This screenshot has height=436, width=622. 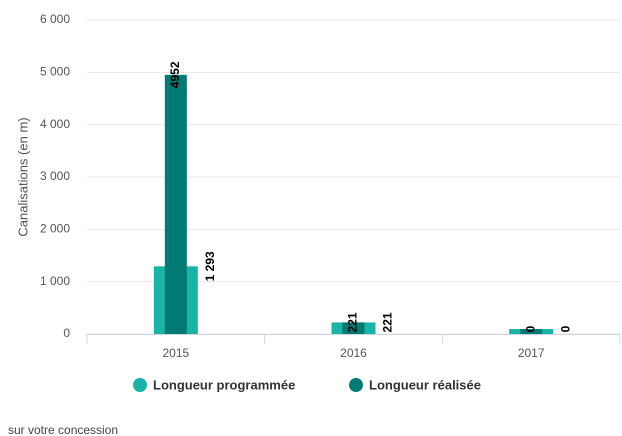 What do you see at coordinates (22, 176) in the screenshot?
I see `y-axis-label: Canalisations (en m)` at bounding box center [22, 176].